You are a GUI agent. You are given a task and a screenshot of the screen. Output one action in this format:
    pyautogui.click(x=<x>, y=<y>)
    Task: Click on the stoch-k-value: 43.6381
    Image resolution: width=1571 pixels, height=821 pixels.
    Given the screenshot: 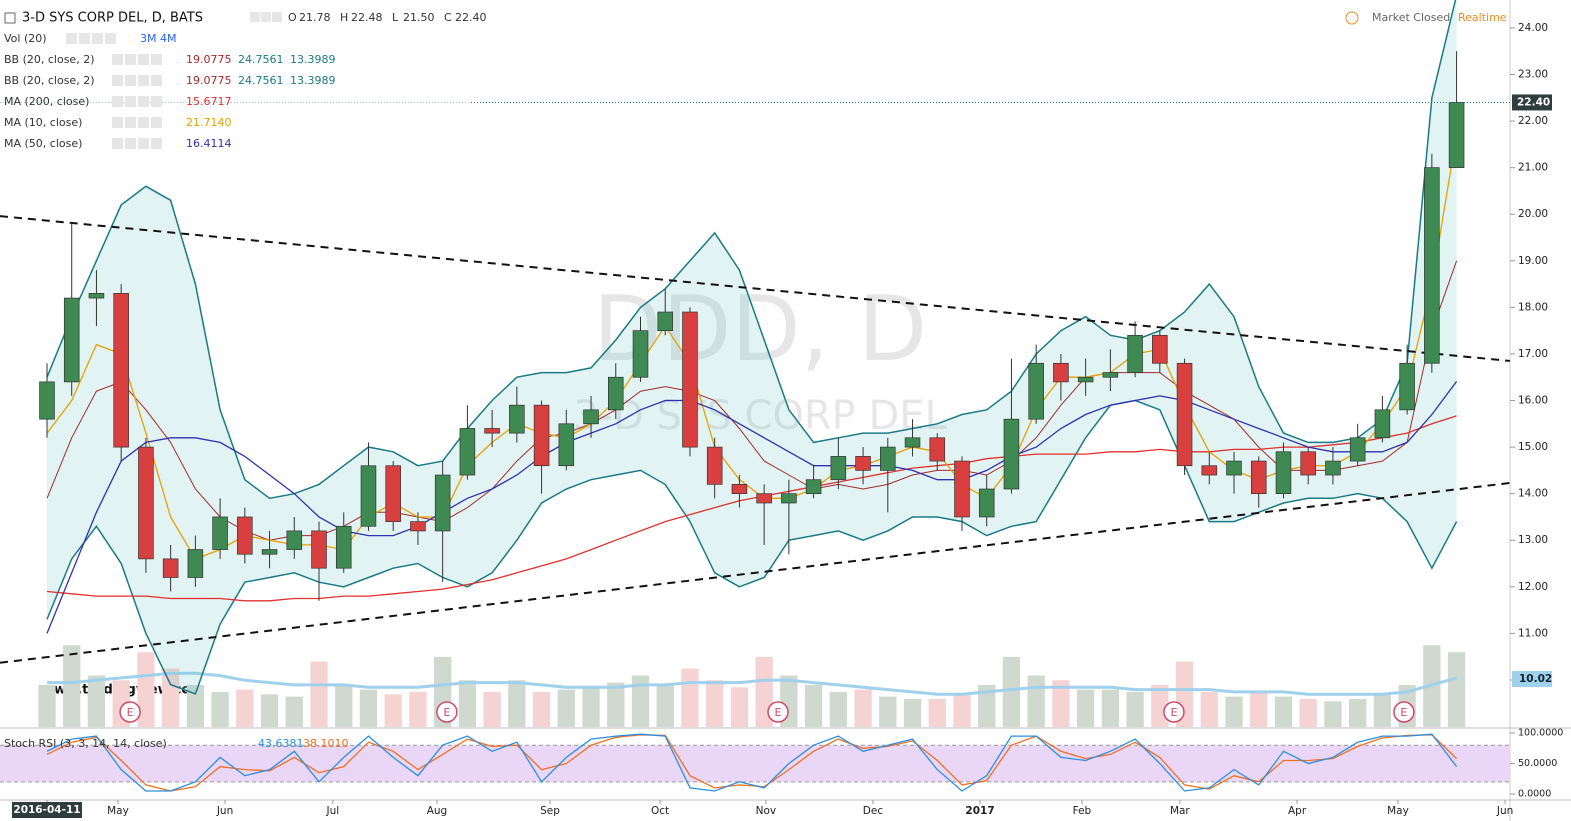 What is the action you would take?
    pyautogui.click(x=281, y=743)
    